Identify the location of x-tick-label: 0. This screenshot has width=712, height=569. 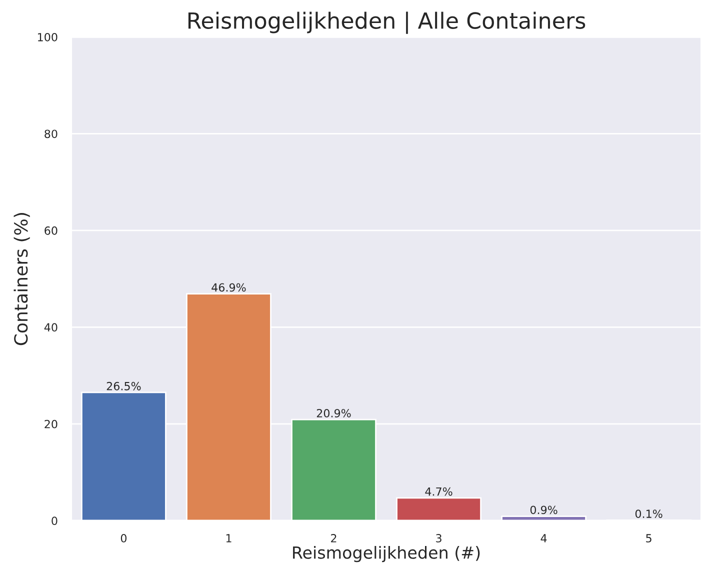
(123, 538).